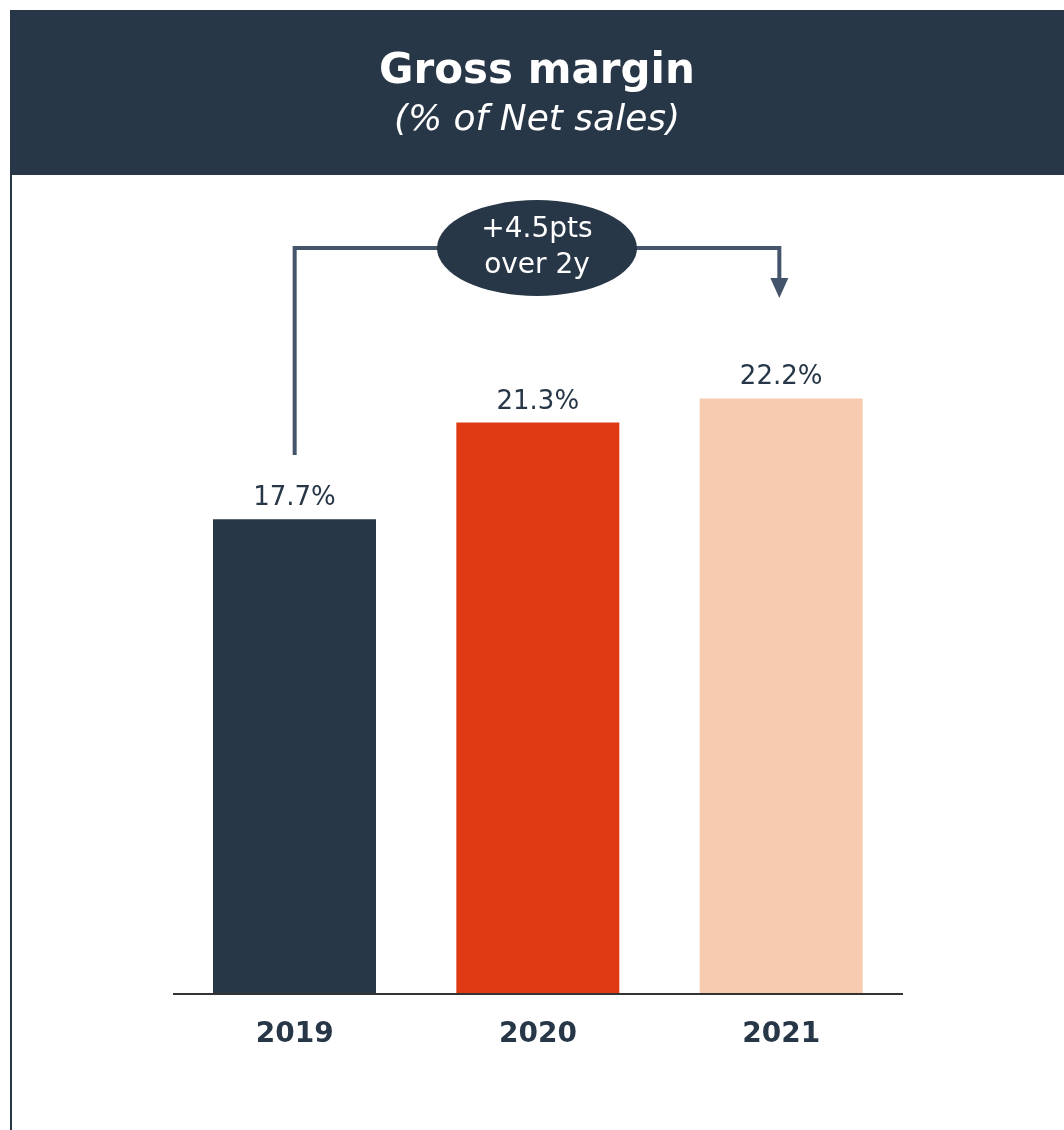 This screenshot has width=1064, height=1130. I want to click on text: +4.5pts over 2y, so click(537, 246).